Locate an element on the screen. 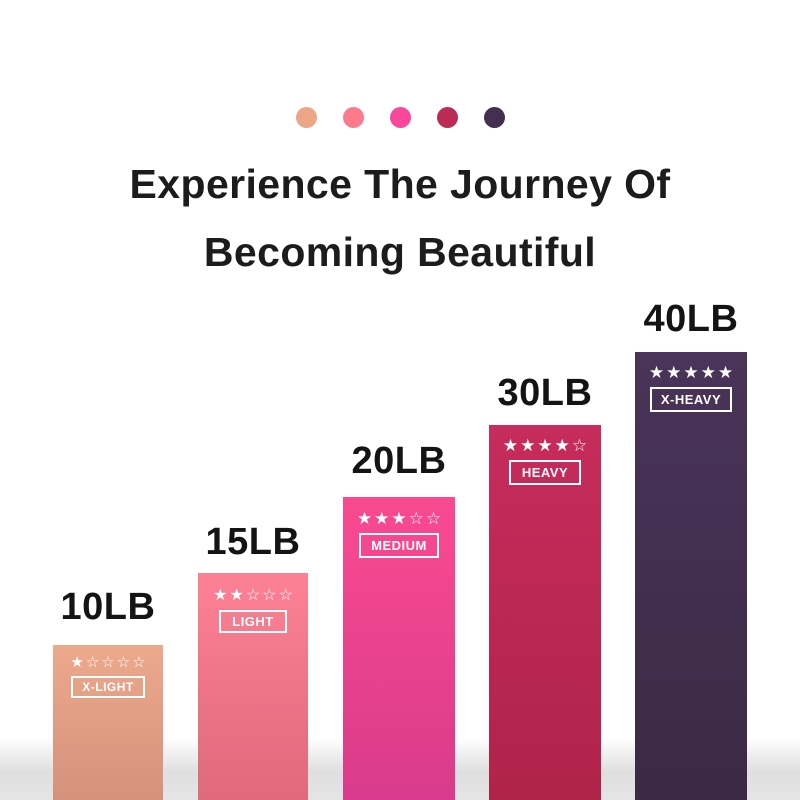  bar-weight-label: 30LB is located at coordinates (545, 393).